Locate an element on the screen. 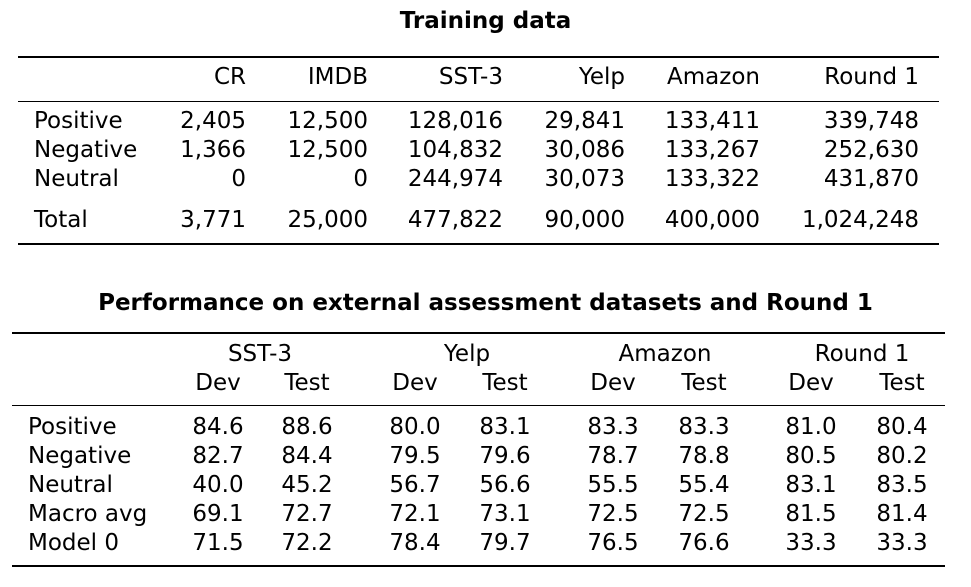  table-cell: 76.6 is located at coordinates (704, 543).